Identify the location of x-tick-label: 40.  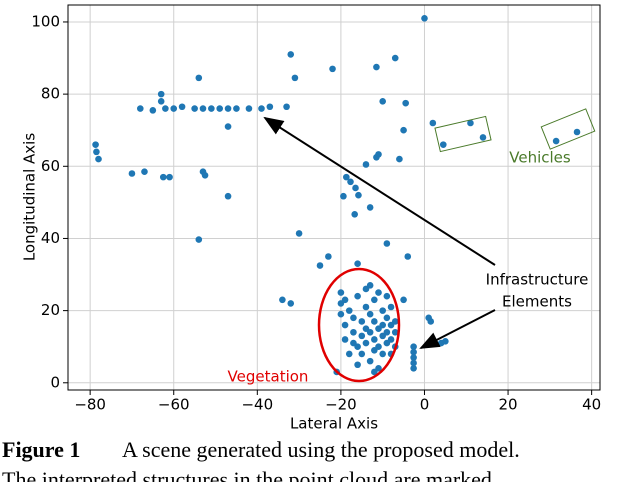
(591, 405).